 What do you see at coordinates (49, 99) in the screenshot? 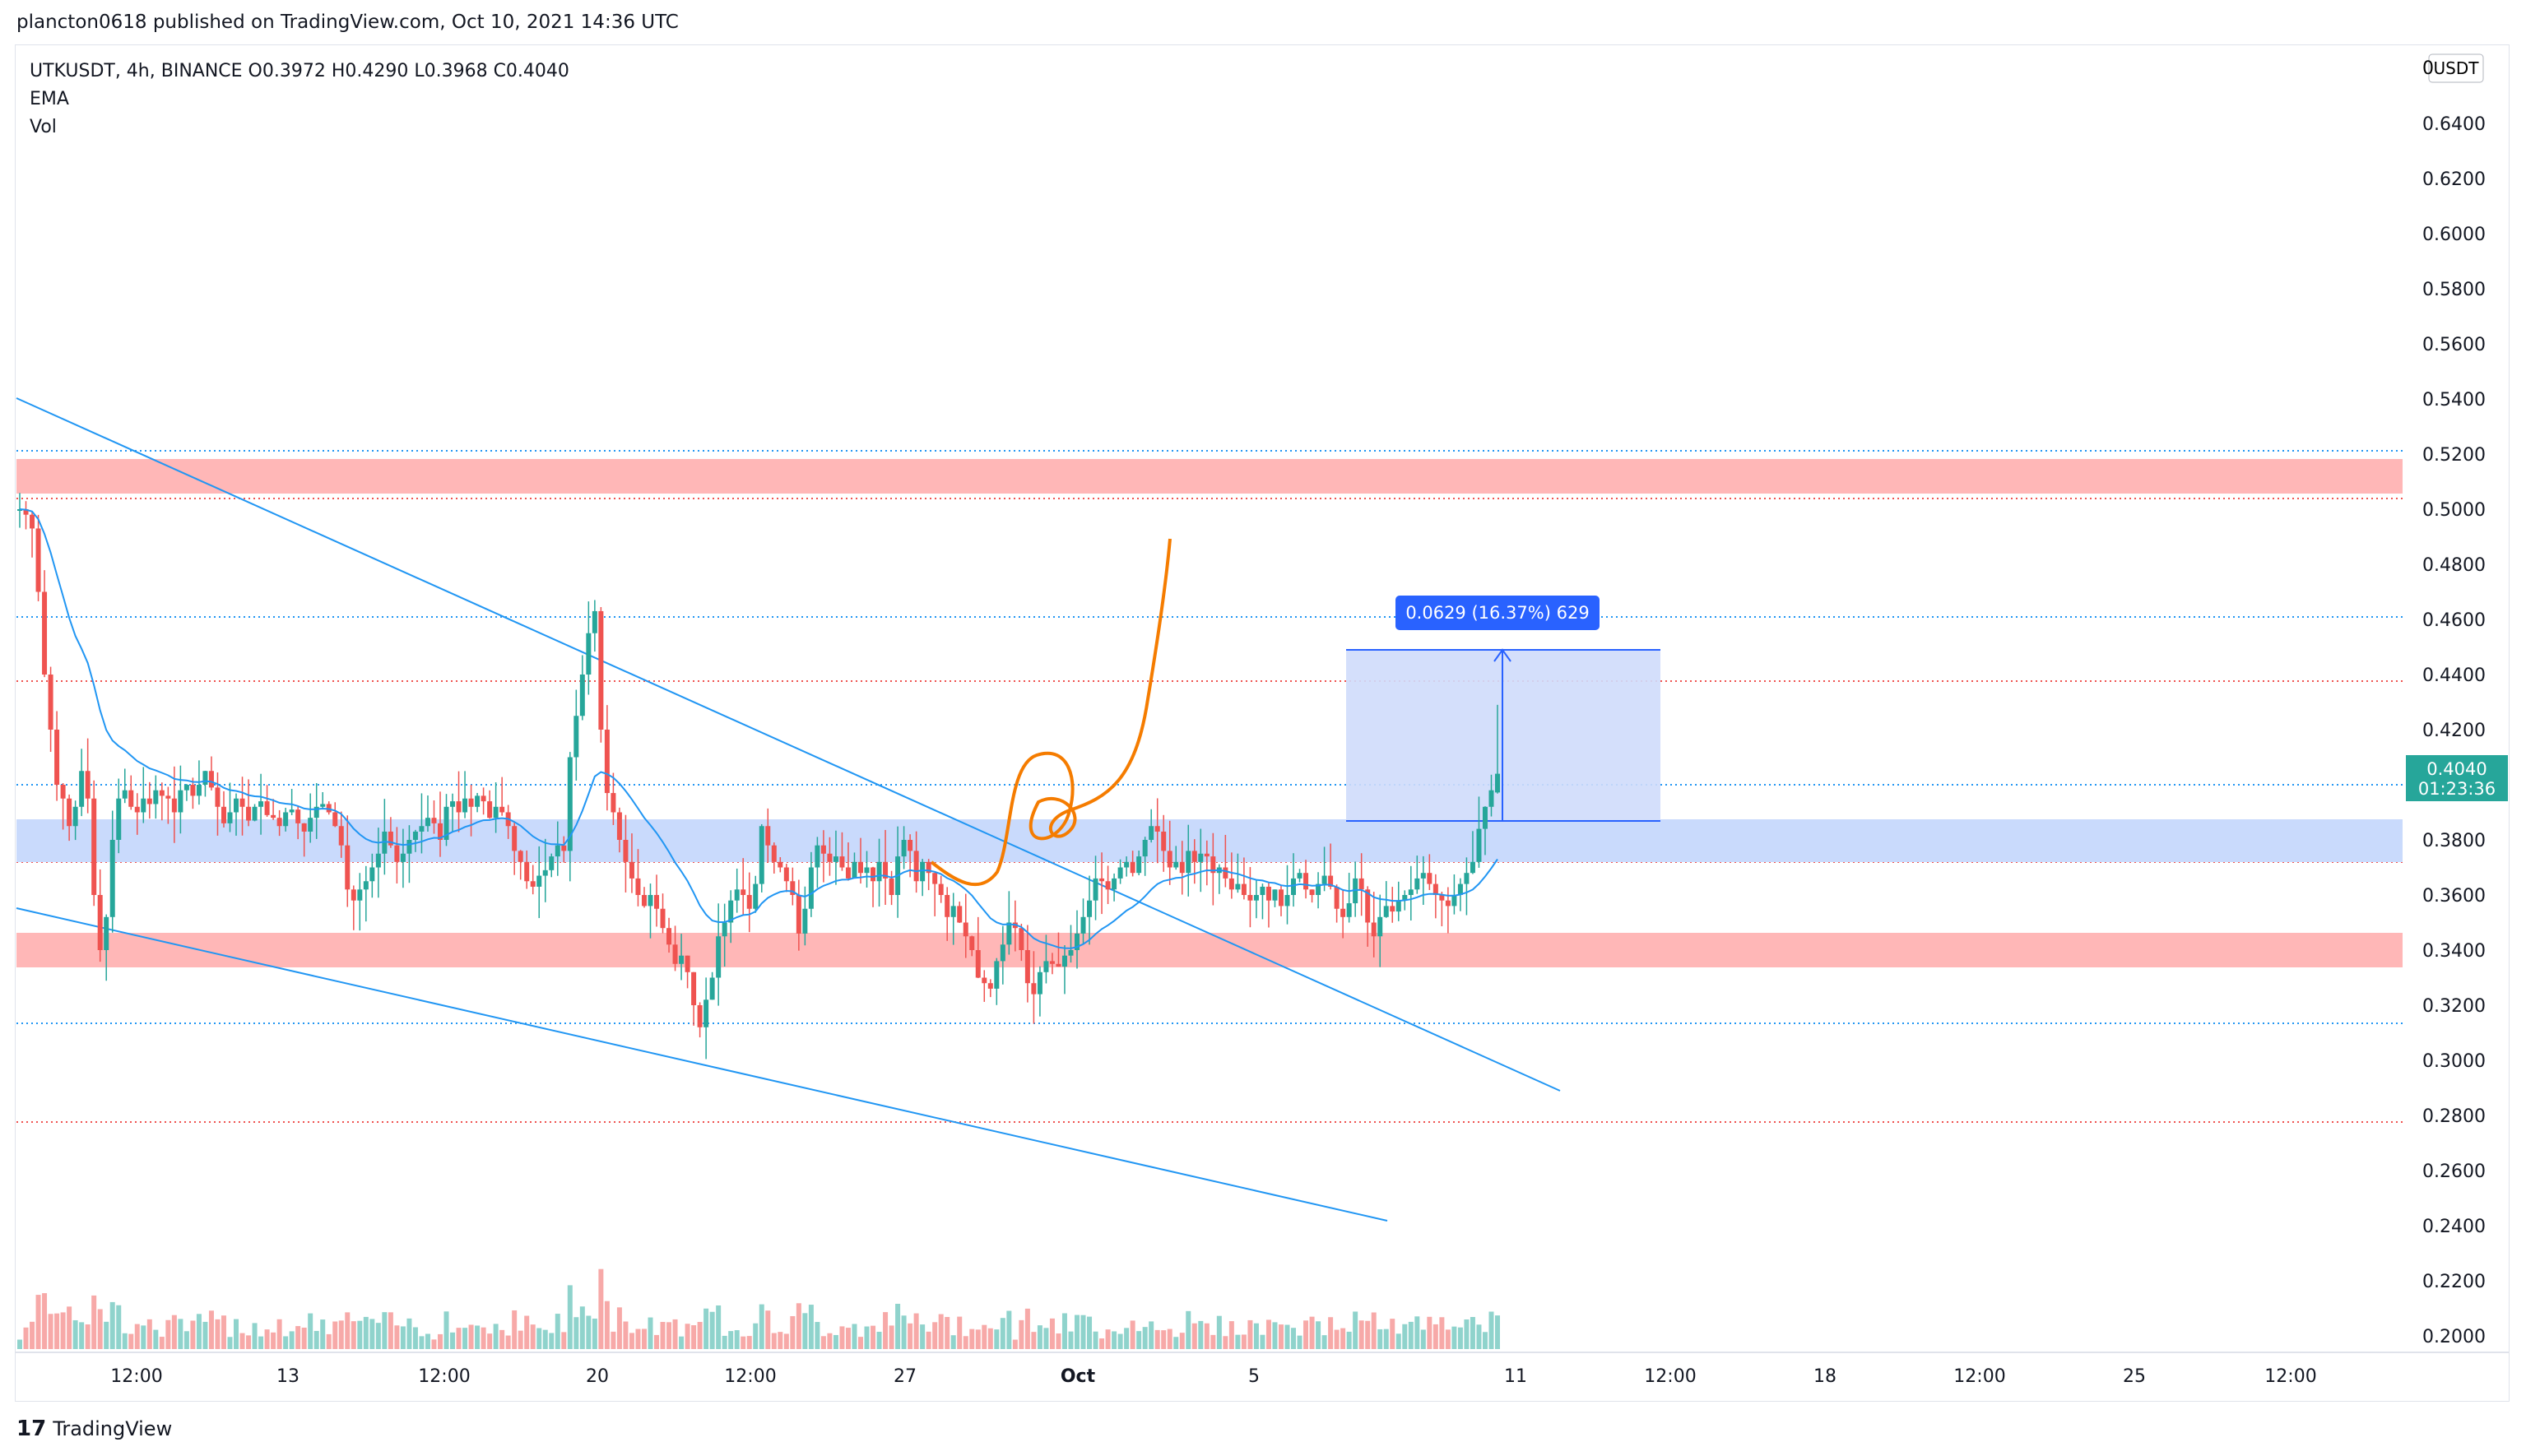
I see `legend-ema: EMA` at bounding box center [49, 99].